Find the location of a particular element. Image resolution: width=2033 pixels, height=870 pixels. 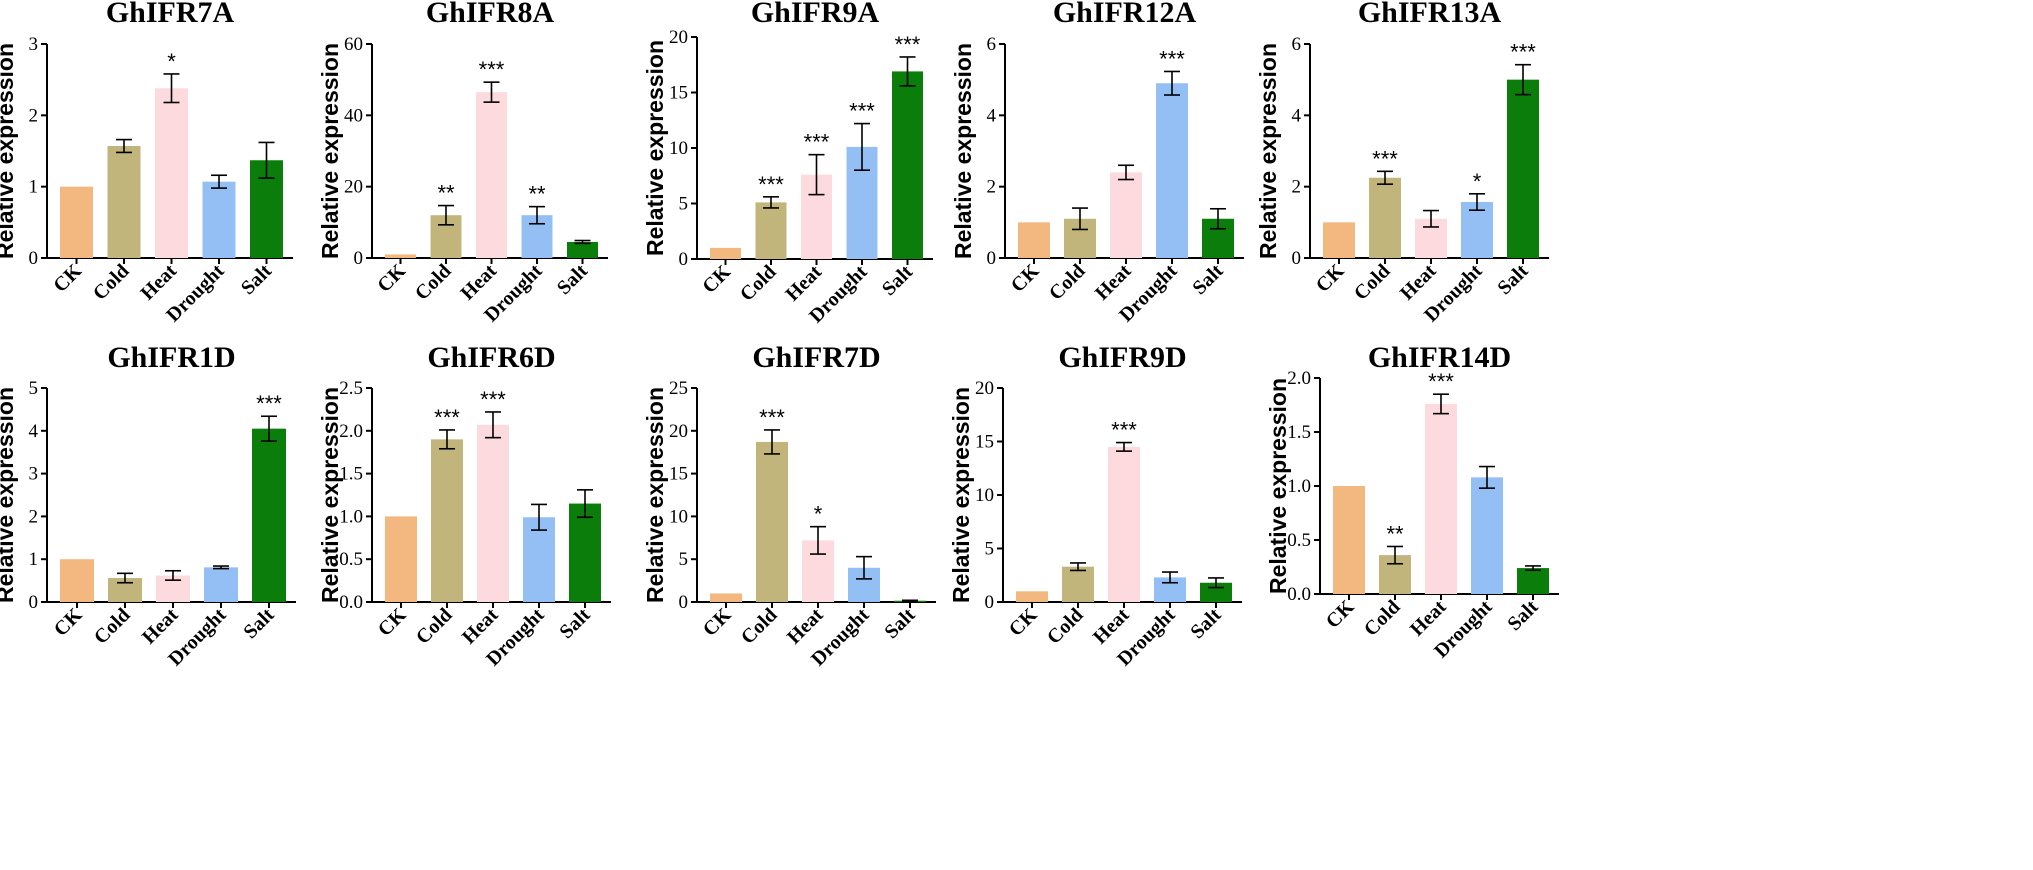

y-tick-label: 40 is located at coordinates (353, 115).